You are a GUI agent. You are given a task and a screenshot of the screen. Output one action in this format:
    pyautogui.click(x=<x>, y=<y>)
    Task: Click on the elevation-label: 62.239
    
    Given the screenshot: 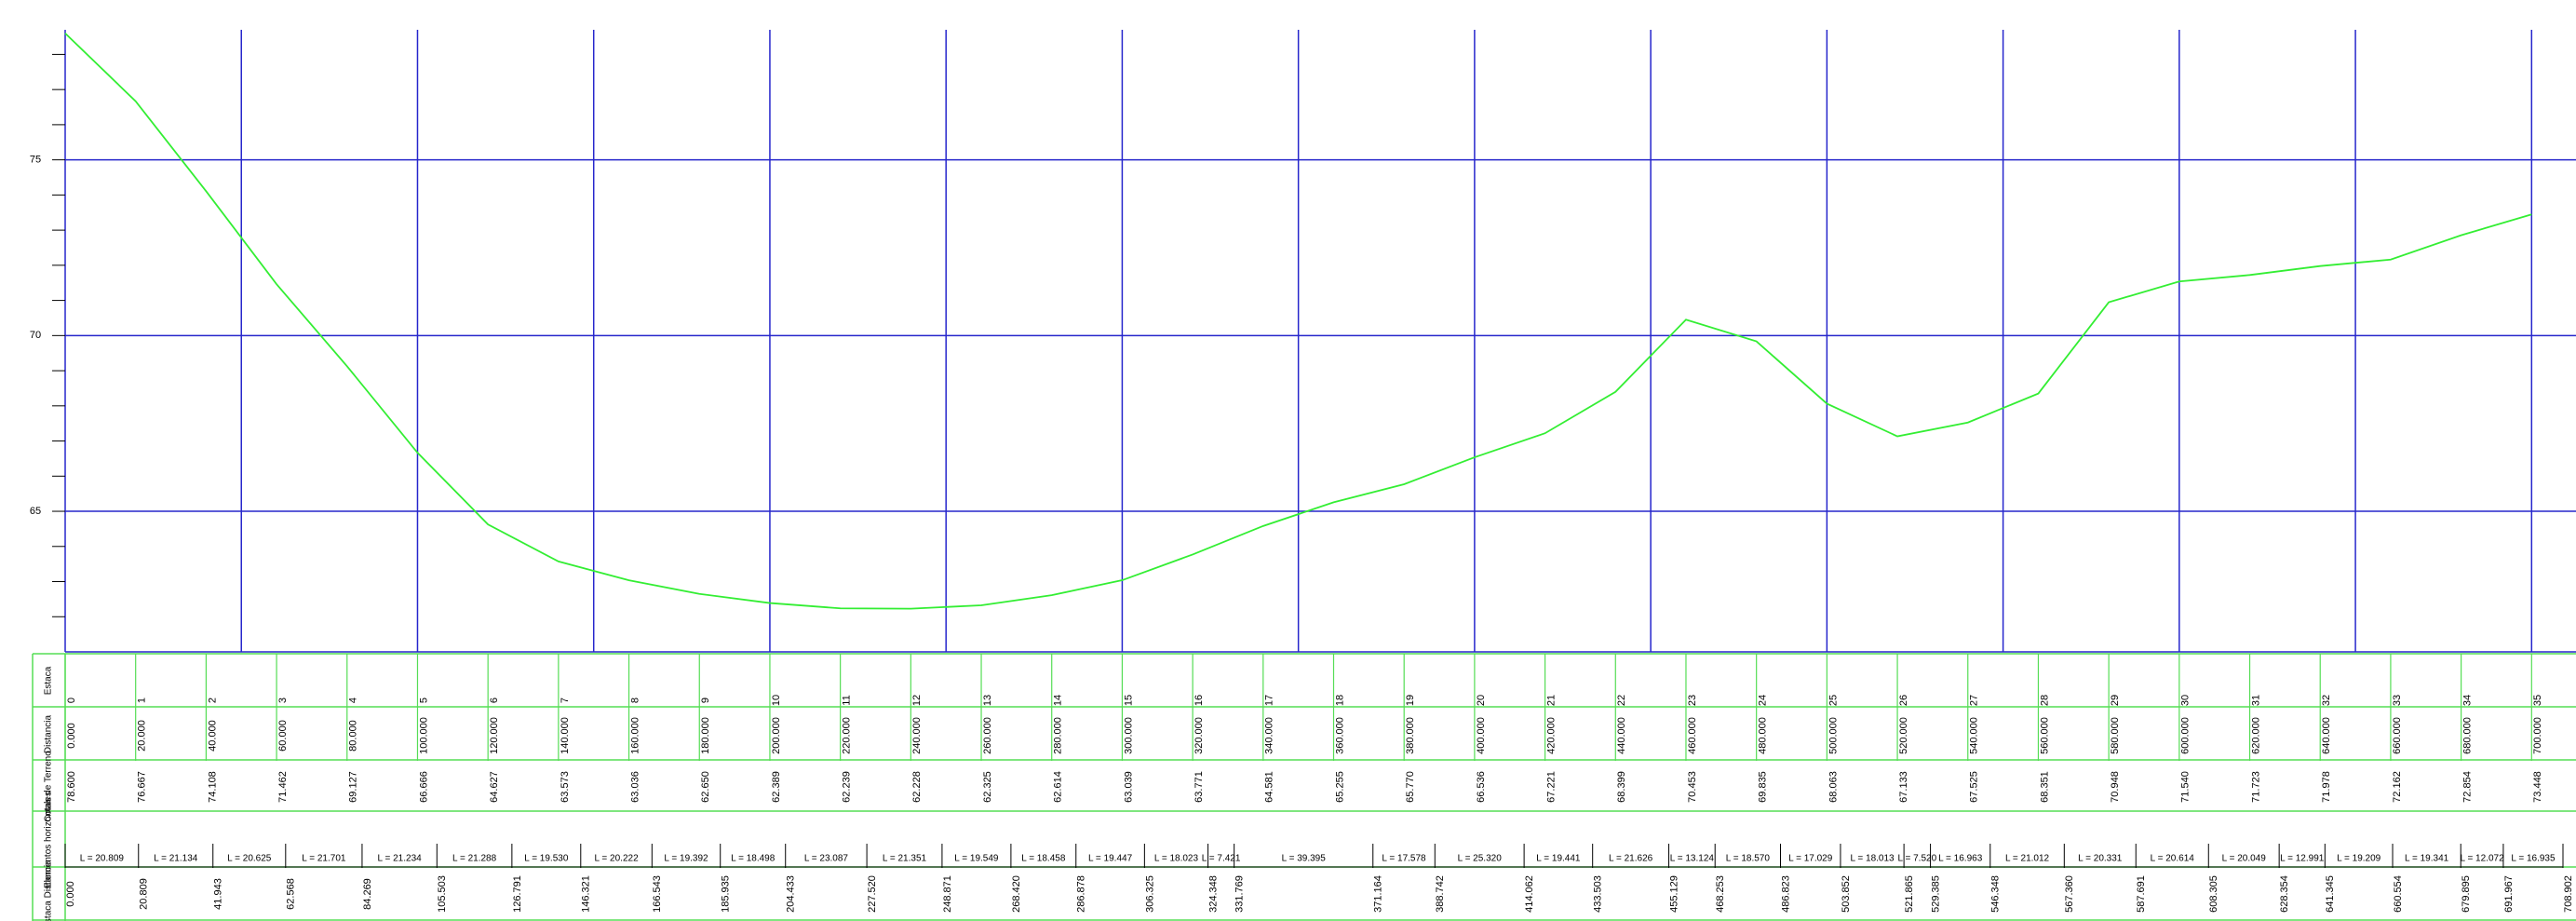 What is the action you would take?
    pyautogui.click(x=847, y=787)
    